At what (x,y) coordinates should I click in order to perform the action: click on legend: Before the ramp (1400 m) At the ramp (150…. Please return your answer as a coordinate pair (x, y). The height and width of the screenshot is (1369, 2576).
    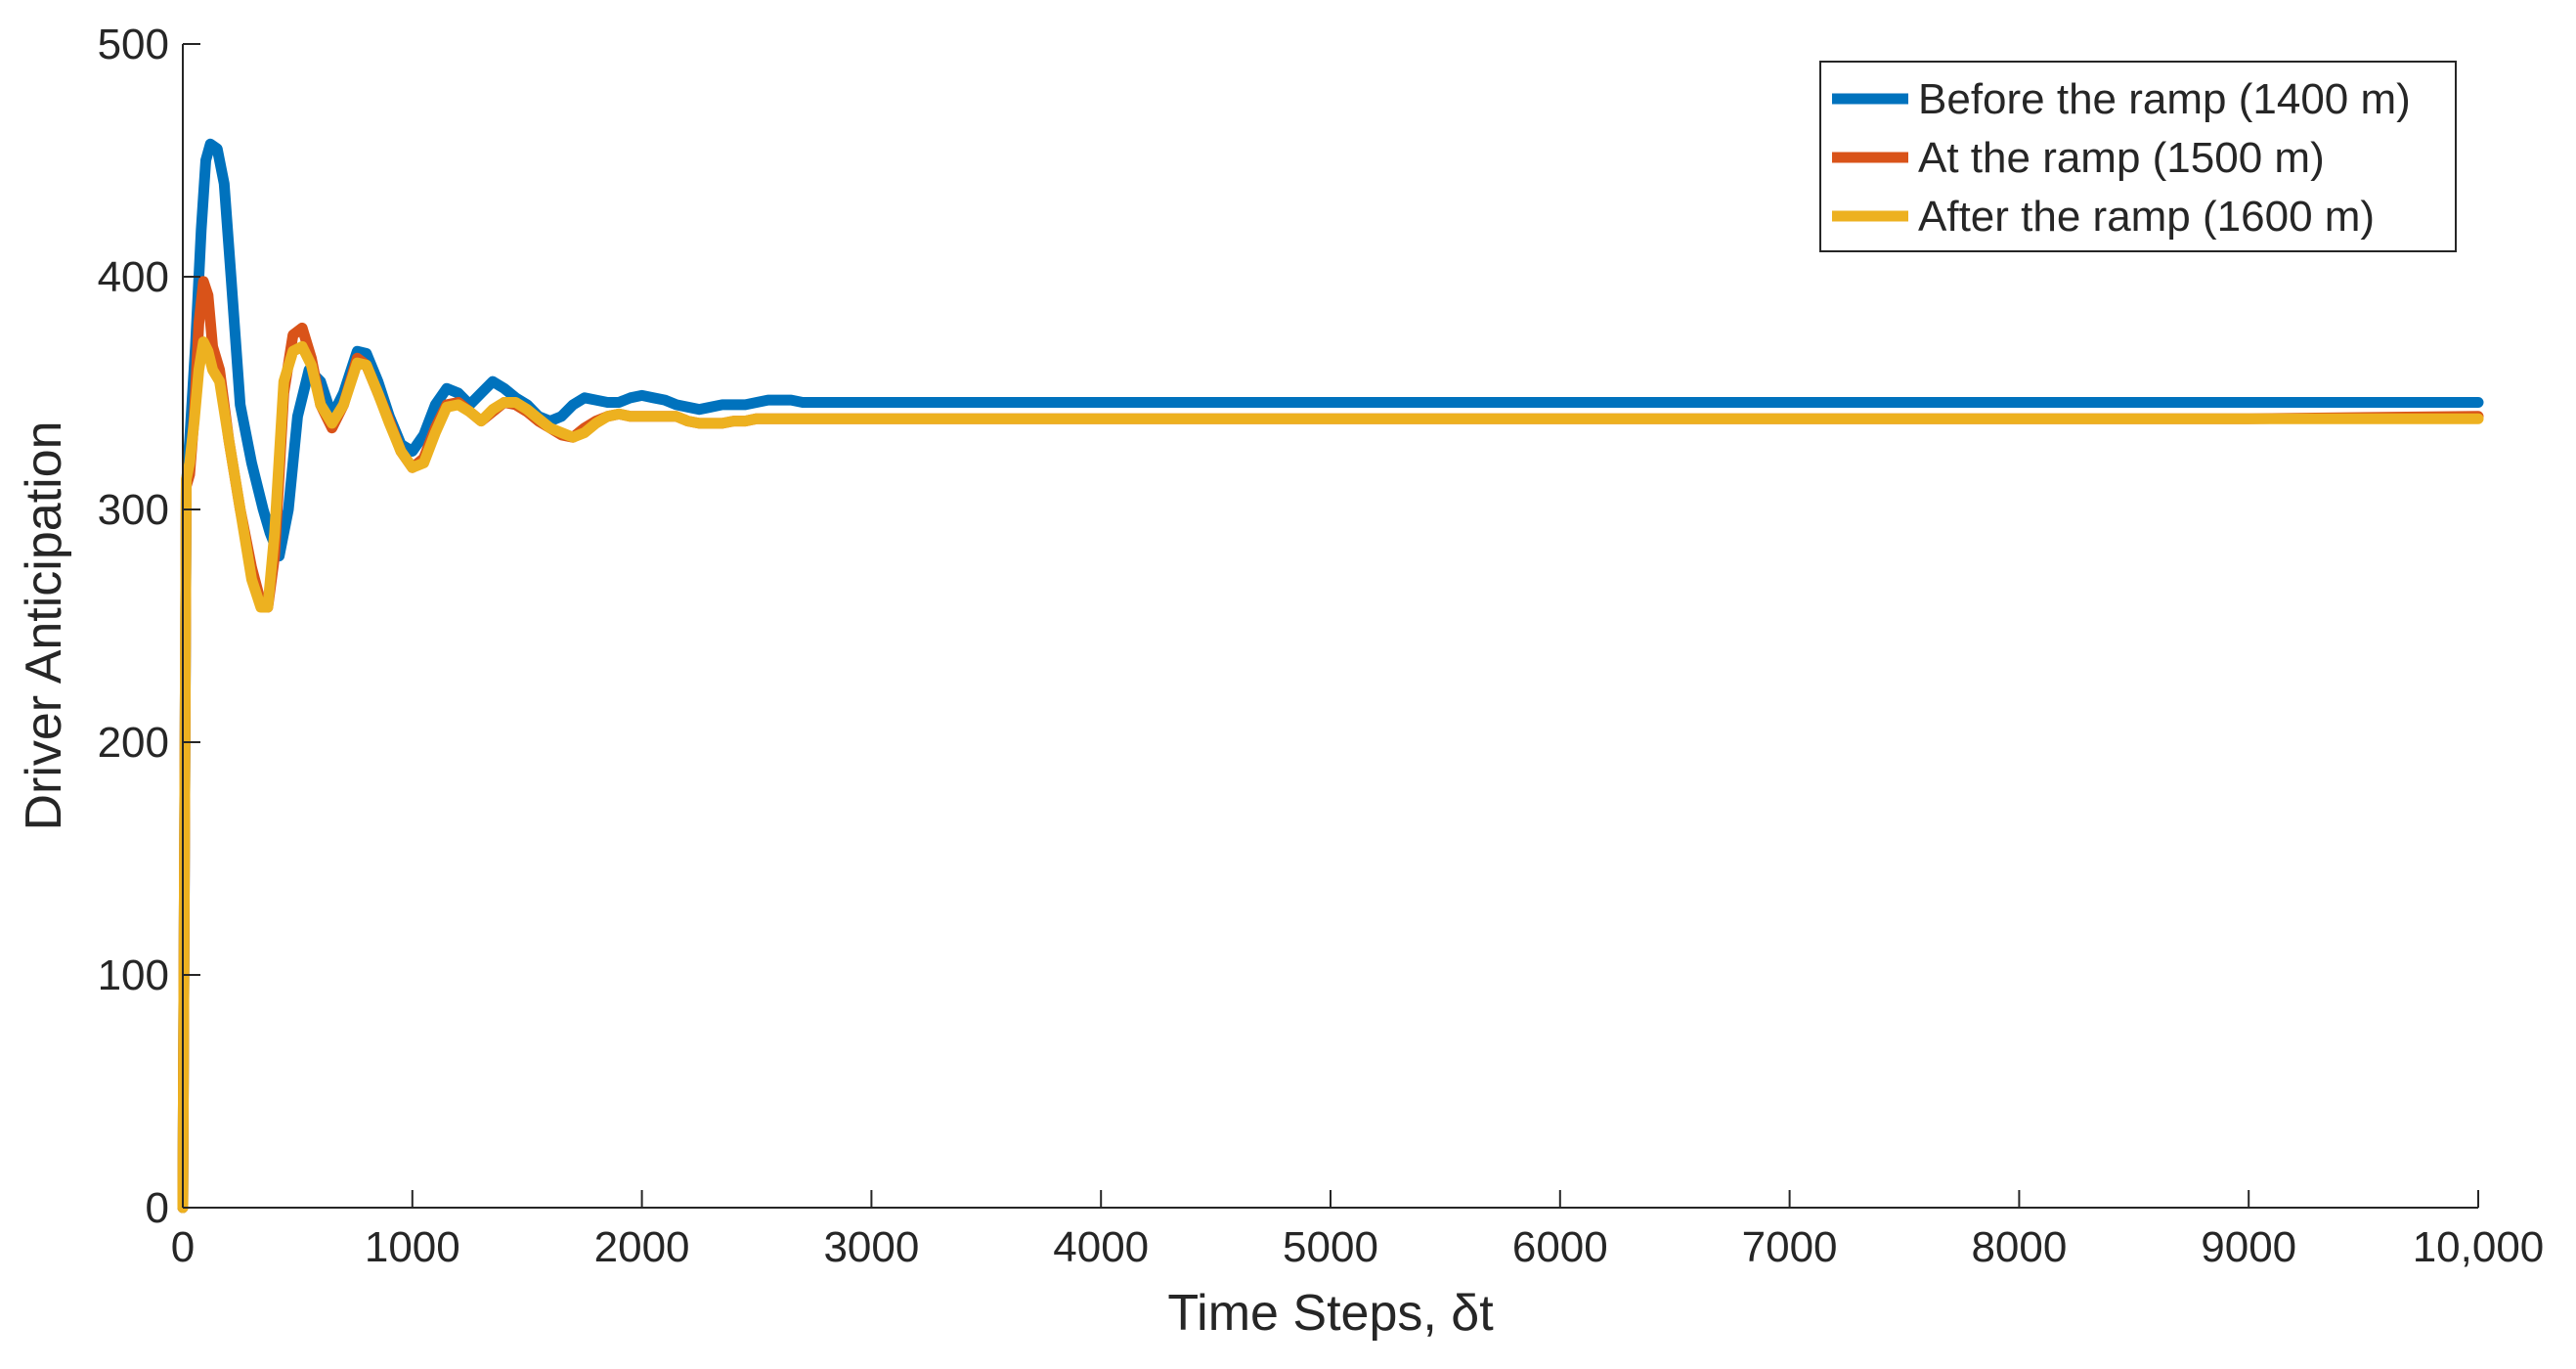
    Looking at the image, I should click on (2138, 156).